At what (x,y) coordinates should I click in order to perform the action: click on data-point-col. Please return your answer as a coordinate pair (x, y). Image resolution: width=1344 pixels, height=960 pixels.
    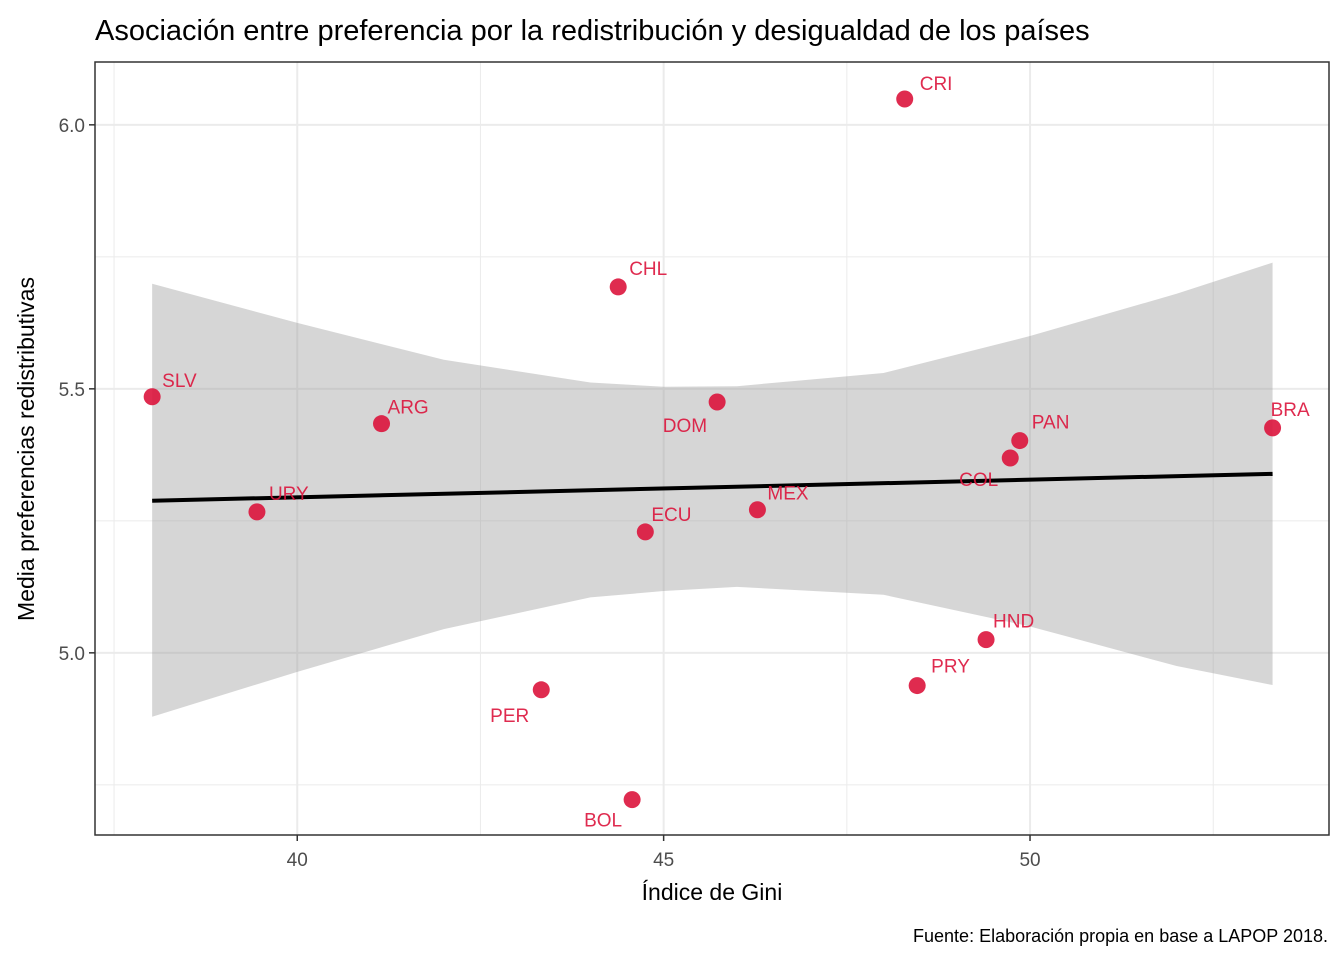
    Looking at the image, I should click on (1010, 458).